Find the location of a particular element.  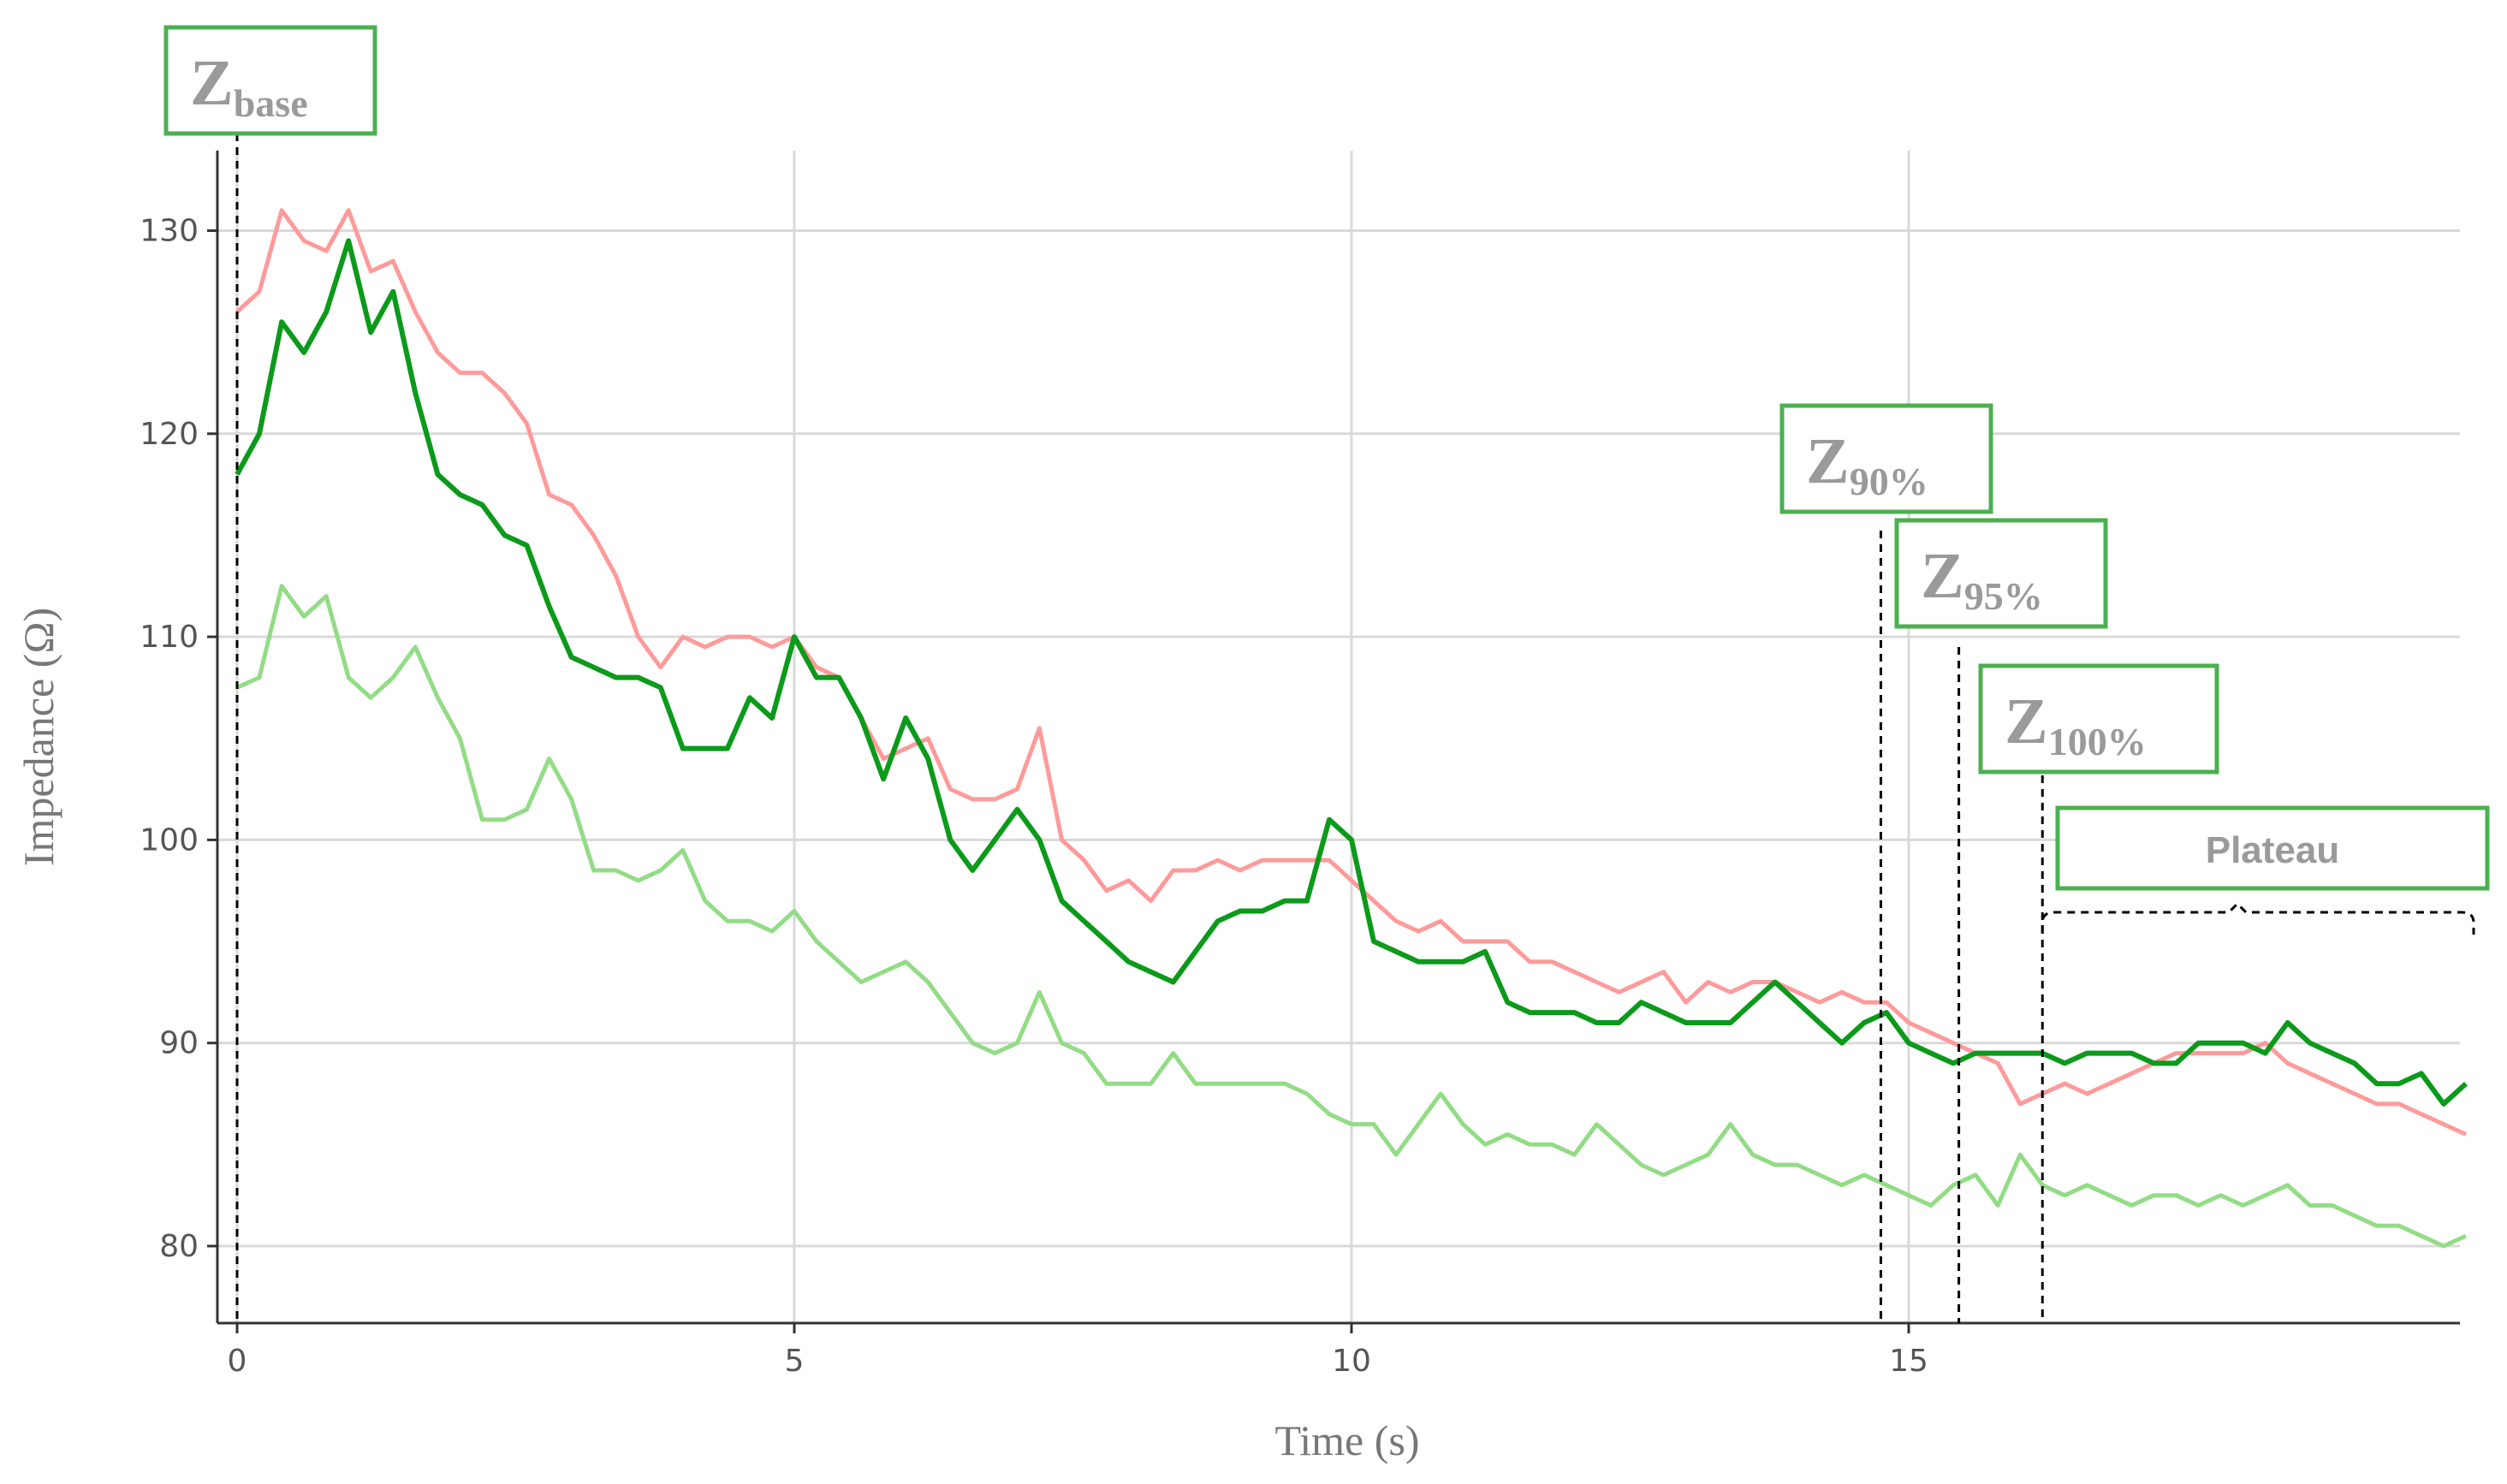

y-tick-label: 130 is located at coordinates (169, 232).